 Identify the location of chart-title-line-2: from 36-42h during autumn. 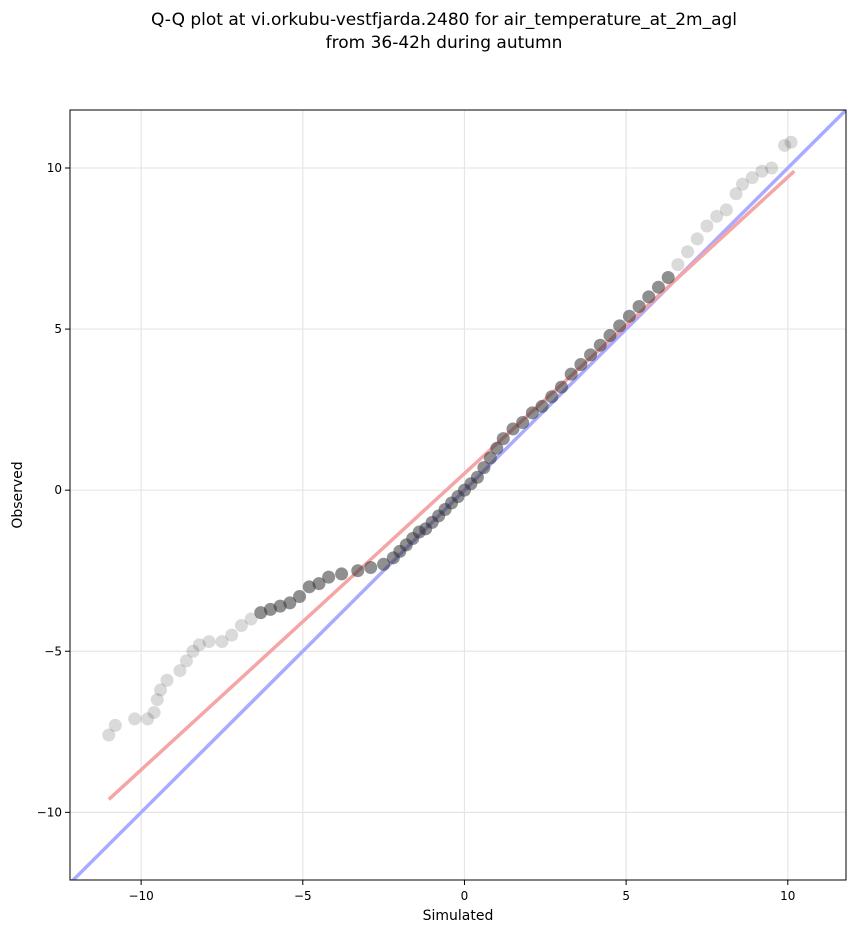
(444, 43).